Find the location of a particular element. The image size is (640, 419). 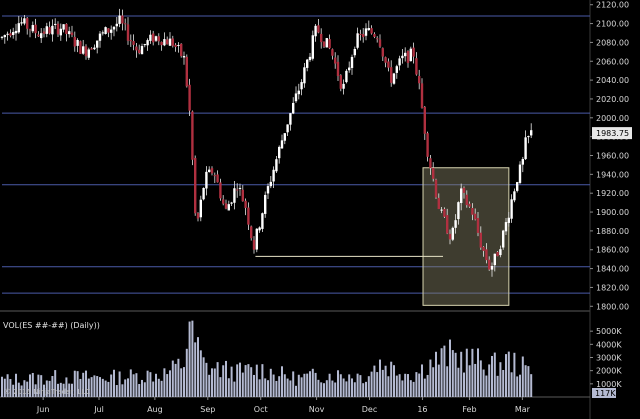

last-price-marker: 1983.75 is located at coordinates (612, 133).